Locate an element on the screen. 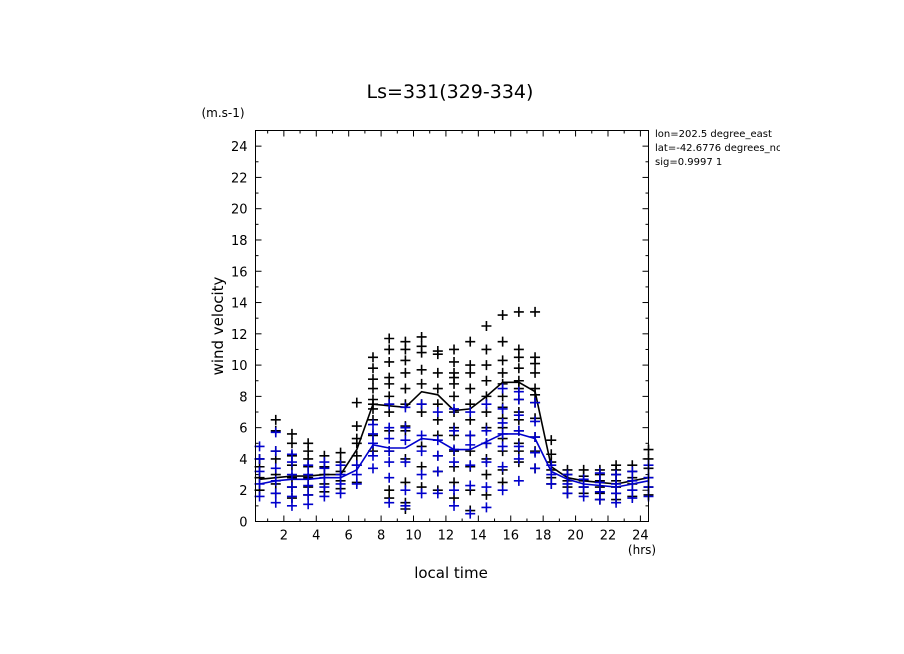  y-tick-label: 14 is located at coordinates (239, 304).